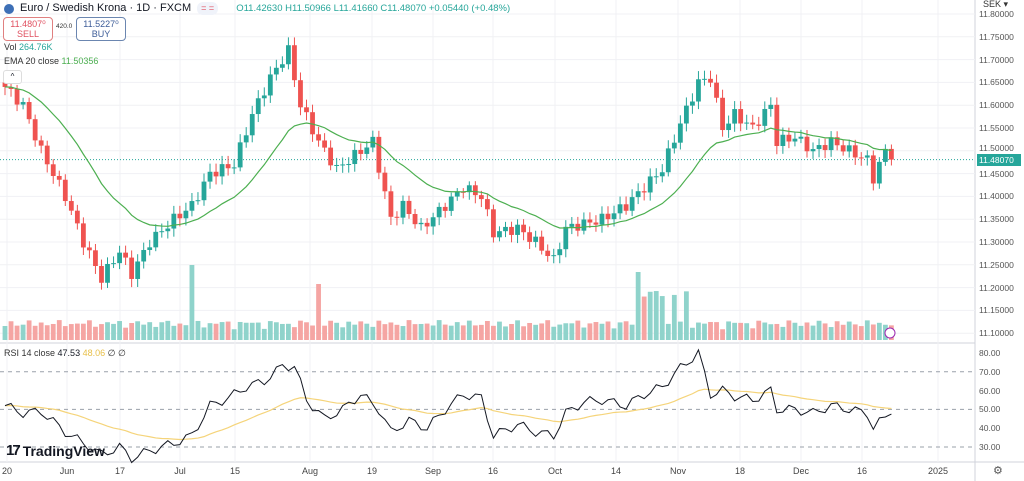 This screenshot has width=1024, height=481. What do you see at coordinates (12, 77) in the screenshot?
I see `collapse-legend-button: ^` at bounding box center [12, 77].